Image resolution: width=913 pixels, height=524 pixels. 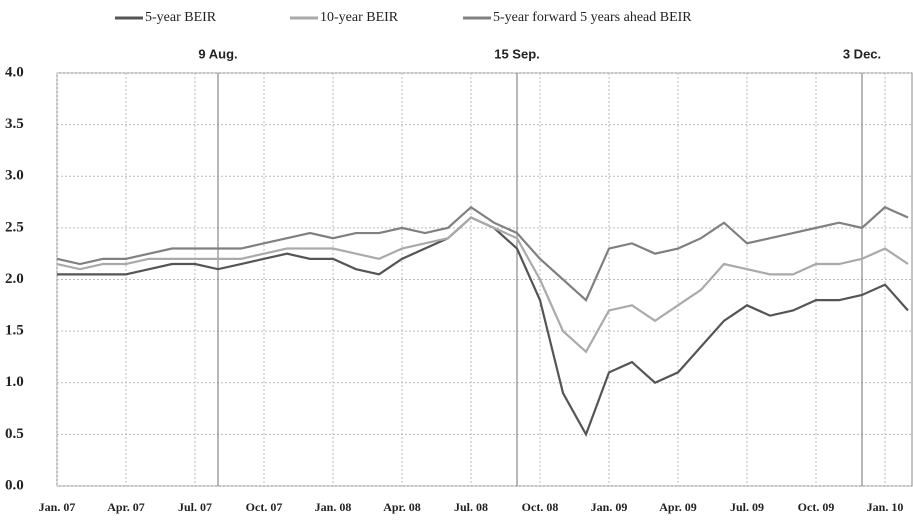 What do you see at coordinates (678, 507) in the screenshot?
I see `x-tick-label: Apr. 09` at bounding box center [678, 507].